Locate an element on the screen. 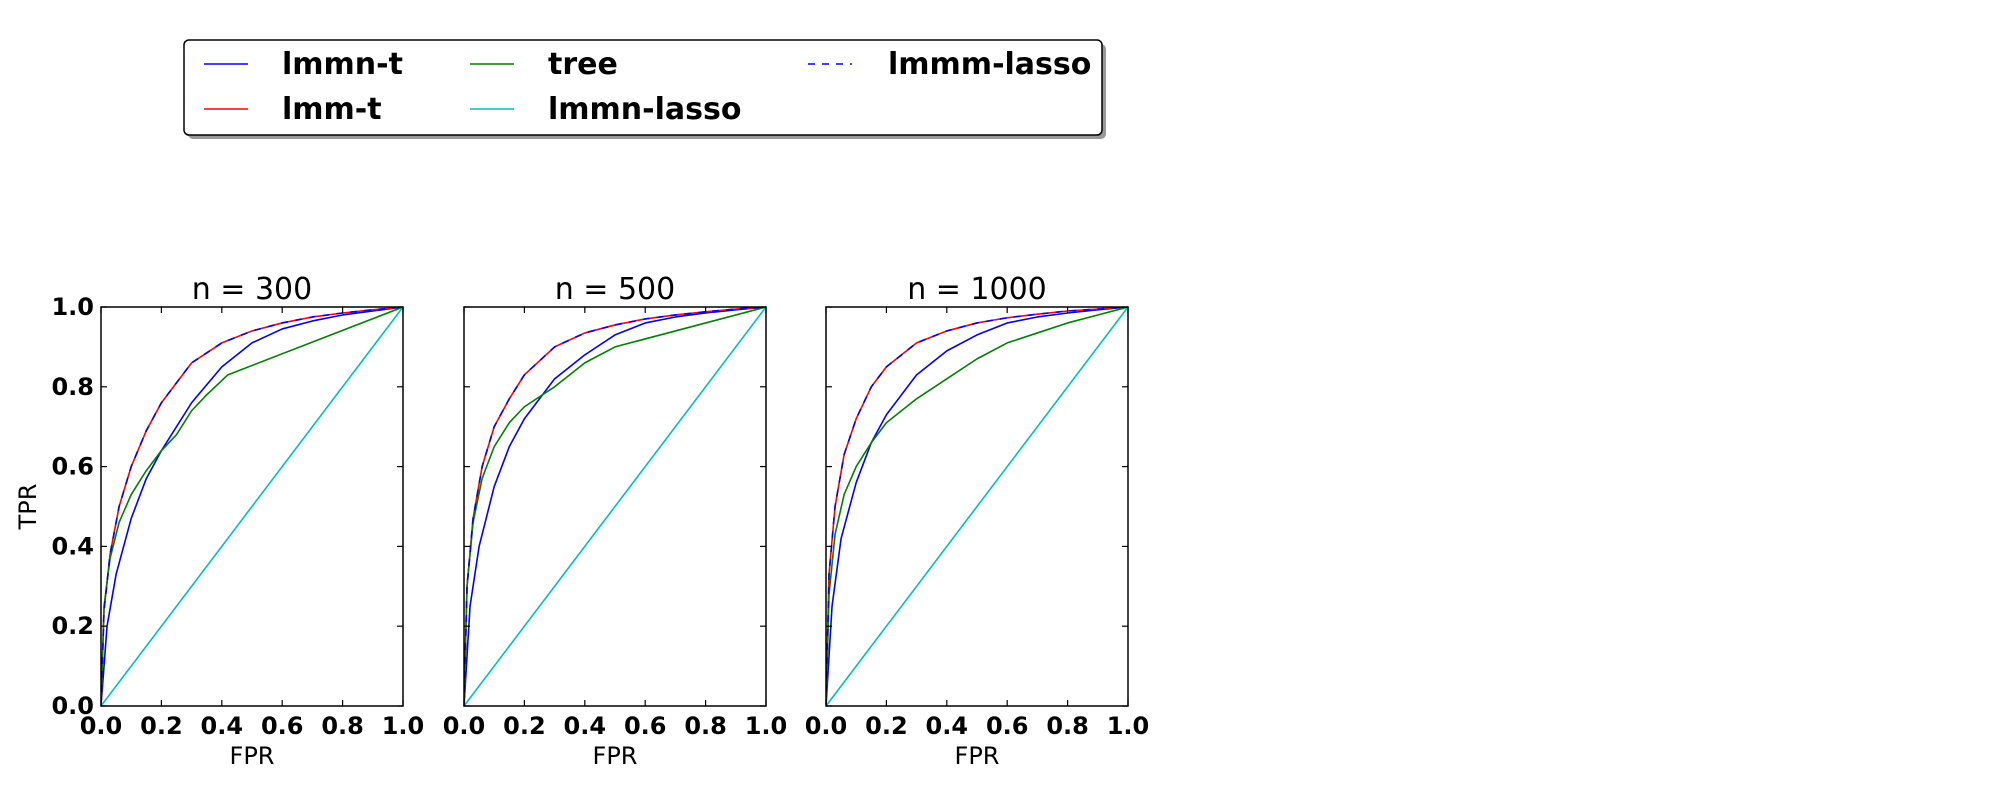  legend-entry: lmmn-t is located at coordinates (303, 64).